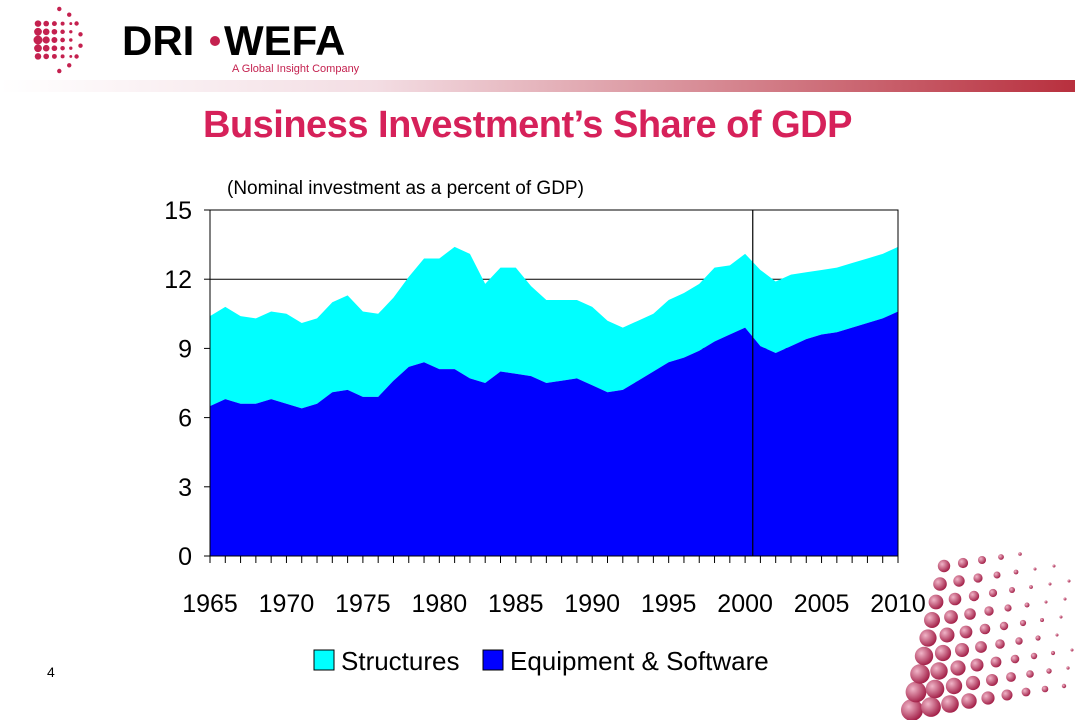 This screenshot has width=1075, height=720. What do you see at coordinates (178, 211) in the screenshot?
I see `y-tick-label: 15` at bounding box center [178, 211].